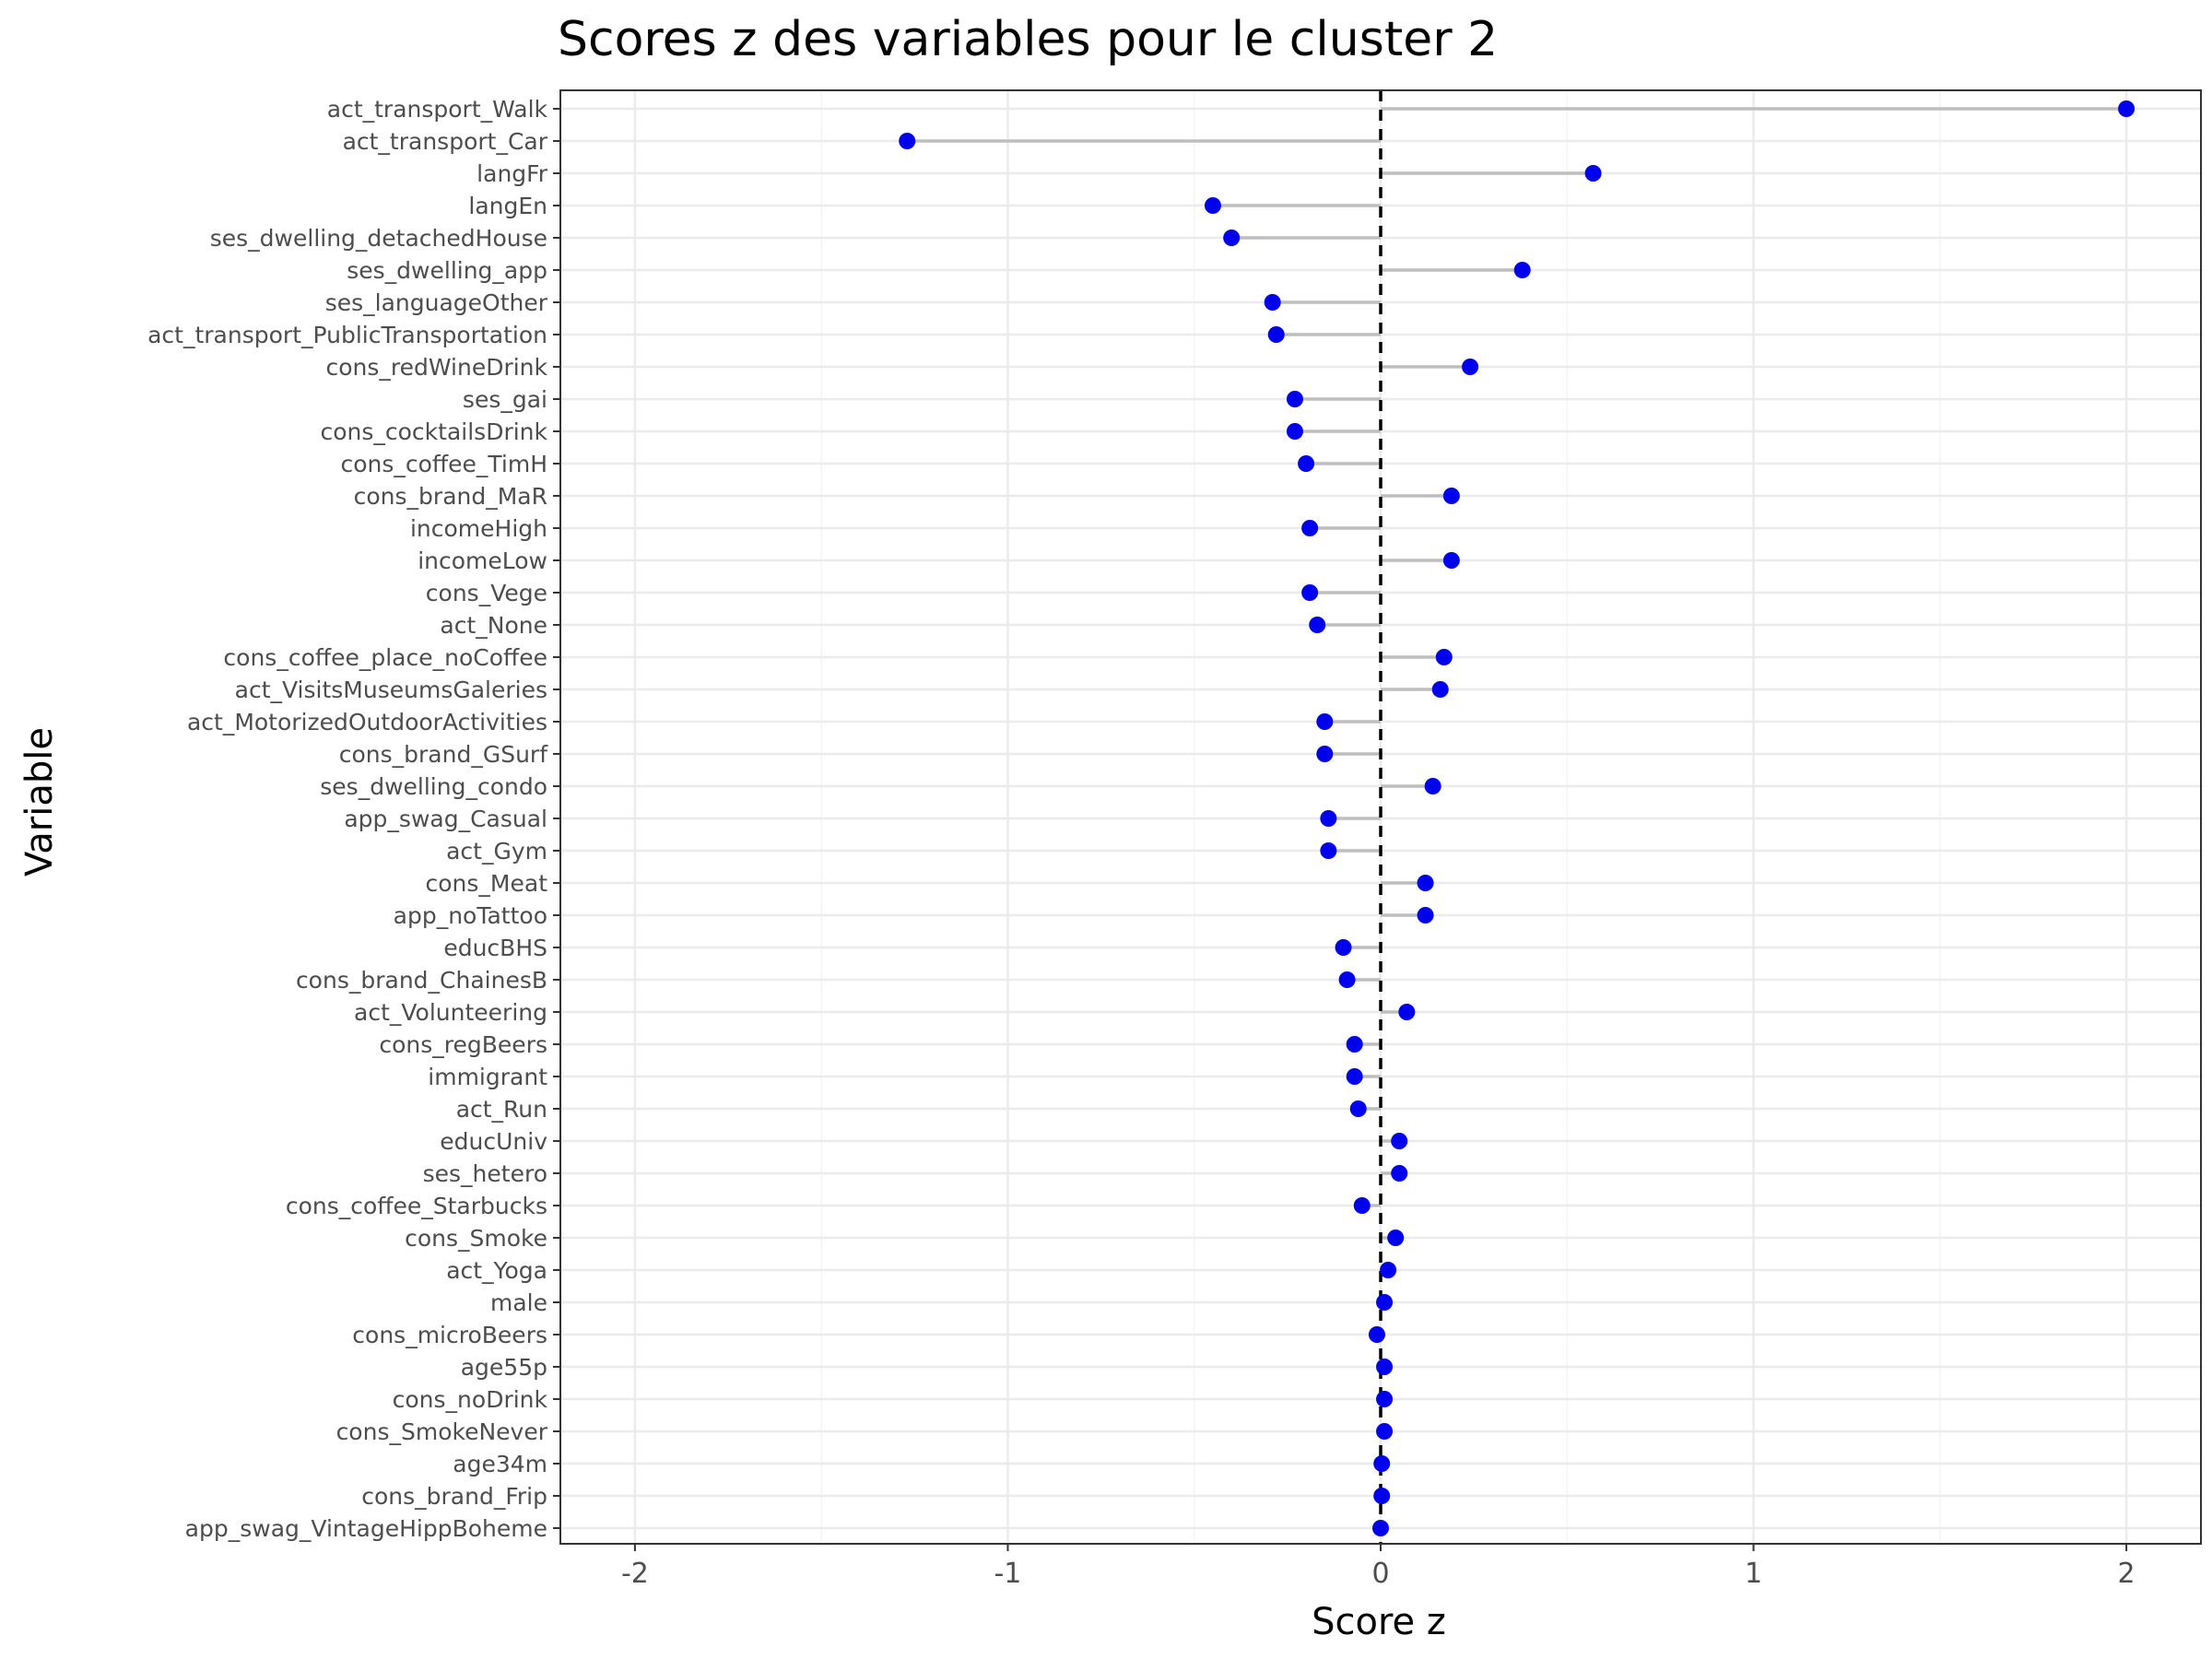 The height and width of the screenshot is (1659, 2212). Describe the element at coordinates (485, 1173) in the screenshot. I see `y-tick-label: ses_hetero` at that location.